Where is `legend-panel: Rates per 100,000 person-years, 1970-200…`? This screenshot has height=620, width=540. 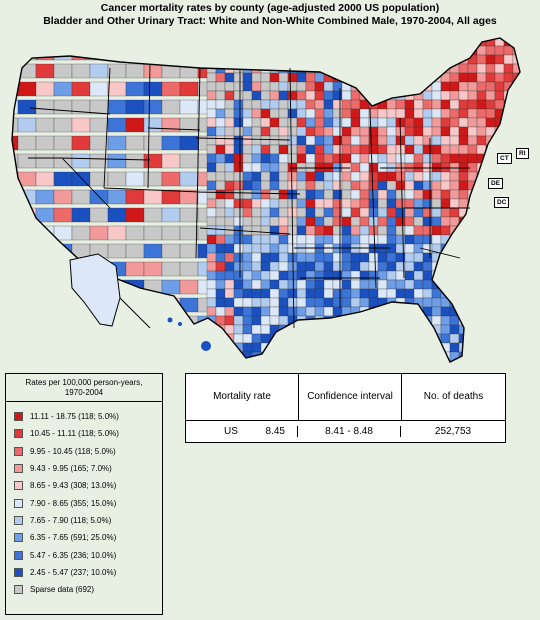
legend-panel: Rates per 100,000 person-years, 1970-200… is located at coordinates (84, 494).